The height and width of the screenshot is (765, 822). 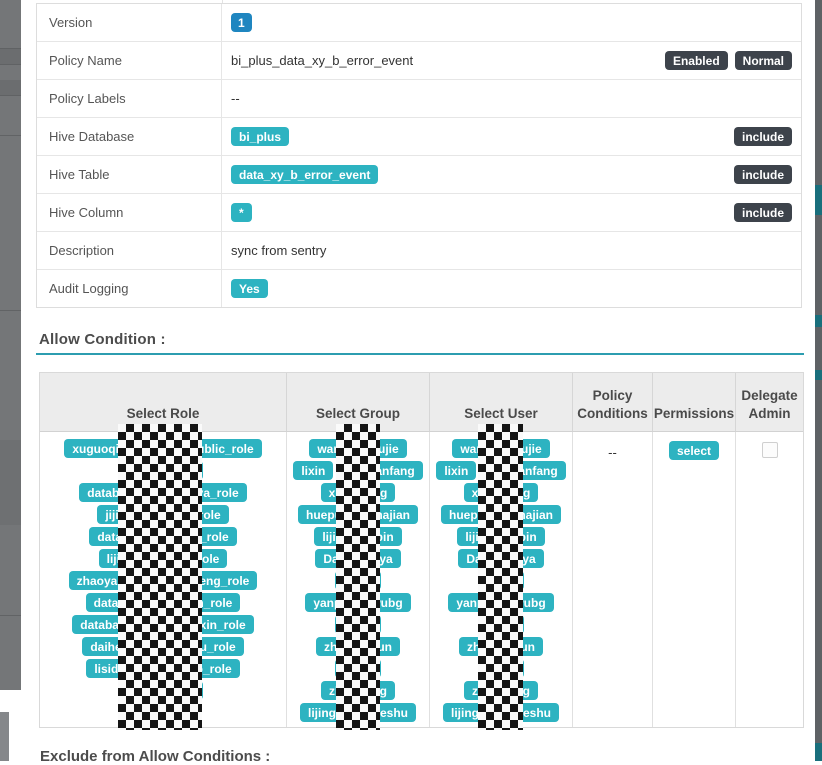 I want to click on dimmed-page-edge, so click(x=818, y=380).